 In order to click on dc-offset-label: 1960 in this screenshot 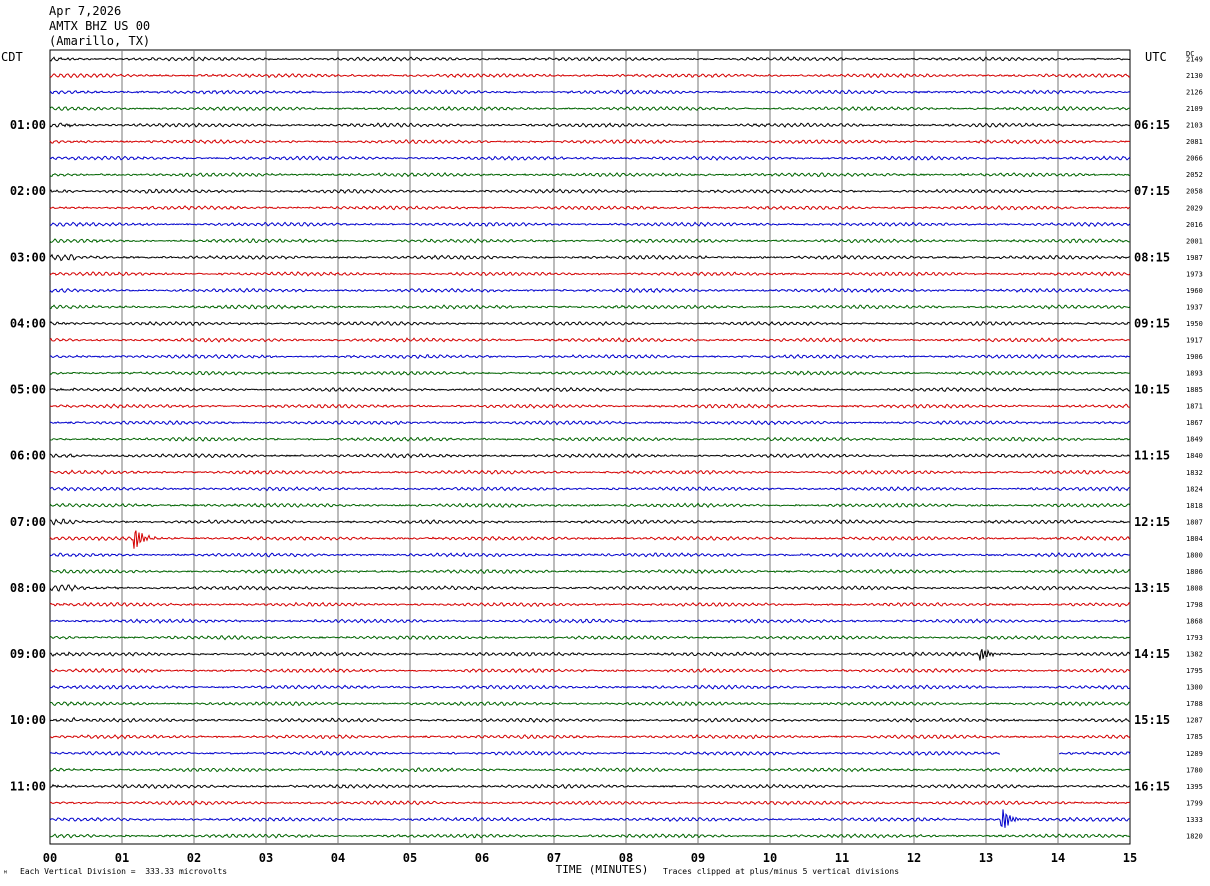, I will do `click(1194, 291)`.